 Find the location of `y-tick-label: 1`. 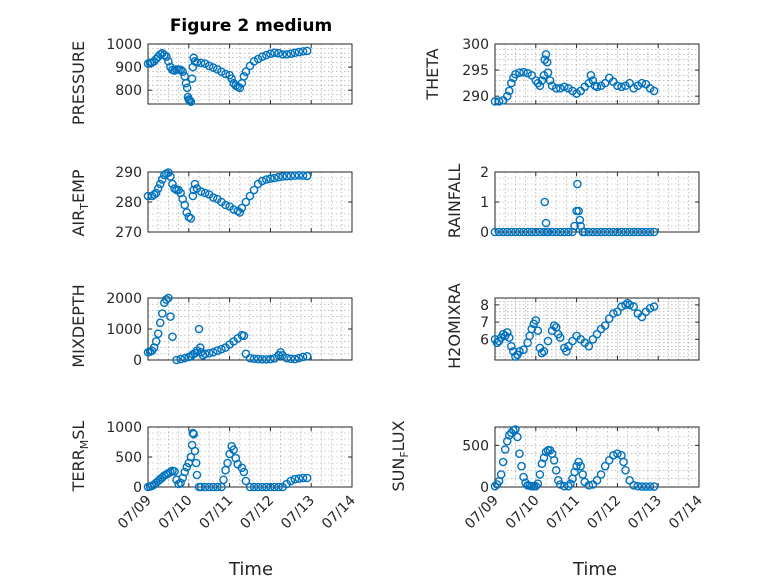

y-tick-label: 1 is located at coordinates (484, 203).